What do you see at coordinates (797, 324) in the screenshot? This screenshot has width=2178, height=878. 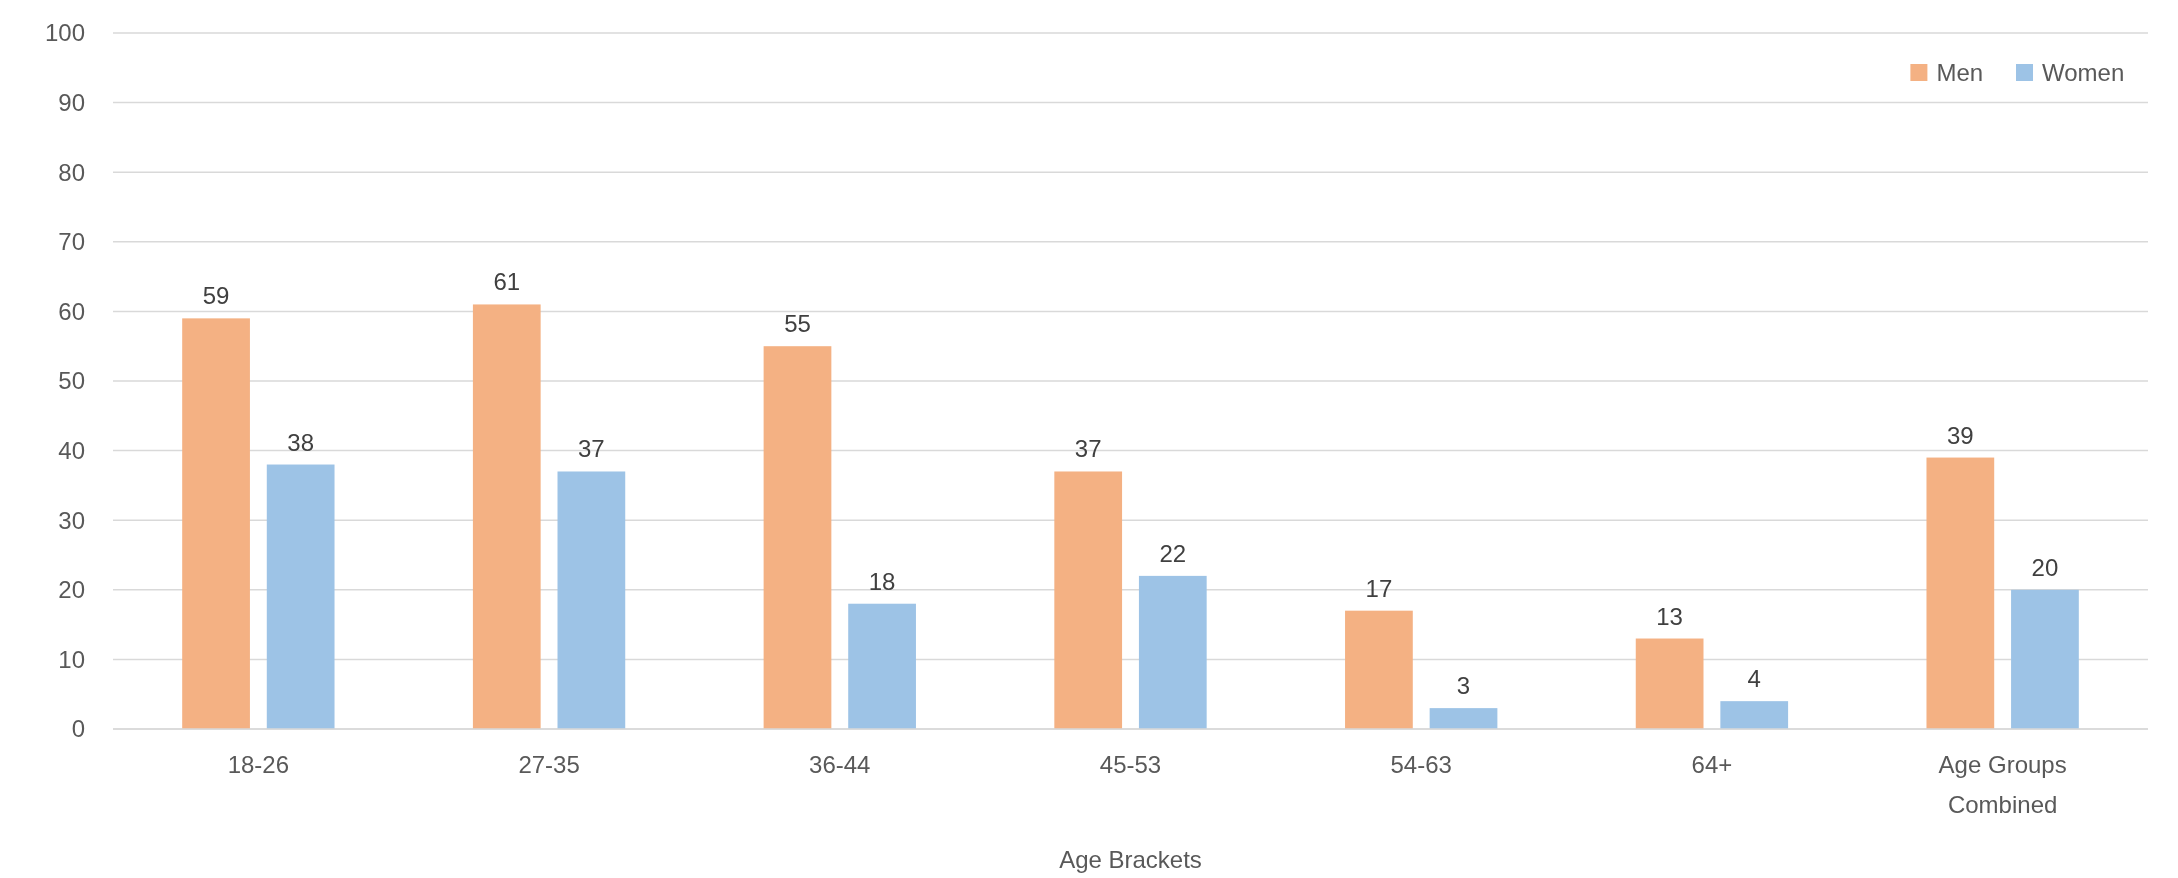 I see `data-label: 55` at bounding box center [797, 324].